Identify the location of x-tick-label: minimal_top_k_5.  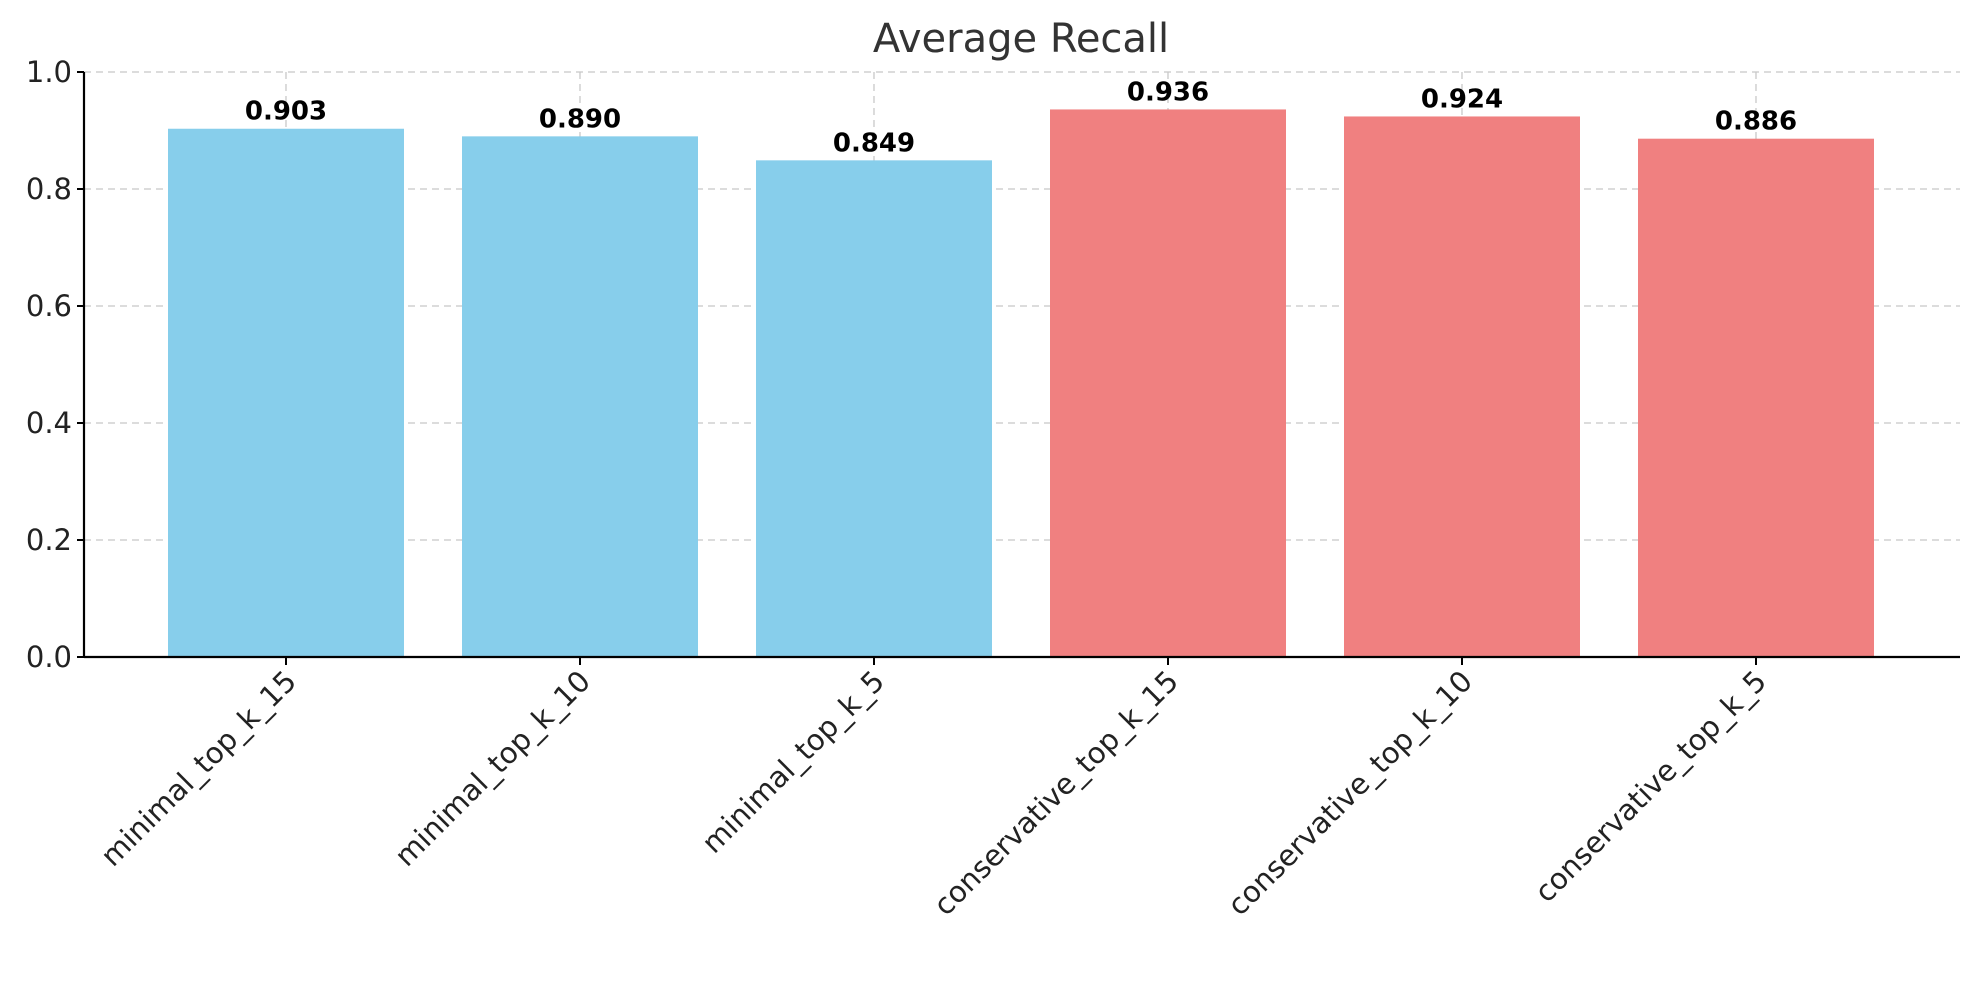
(793, 762).